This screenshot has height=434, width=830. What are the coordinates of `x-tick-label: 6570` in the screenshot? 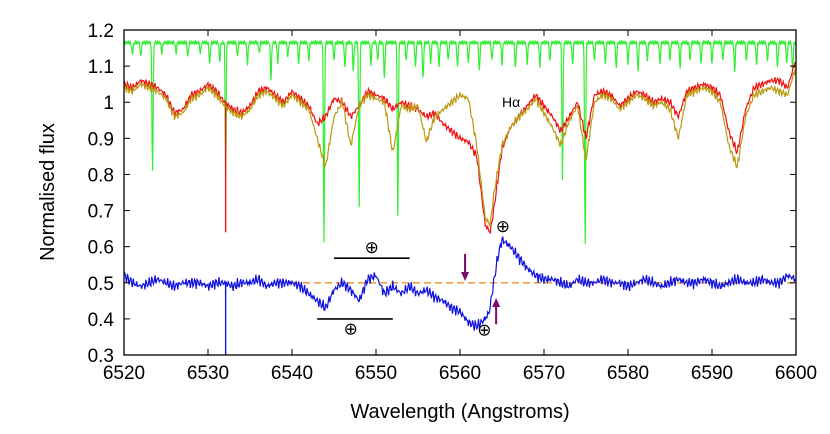 It's located at (544, 373).